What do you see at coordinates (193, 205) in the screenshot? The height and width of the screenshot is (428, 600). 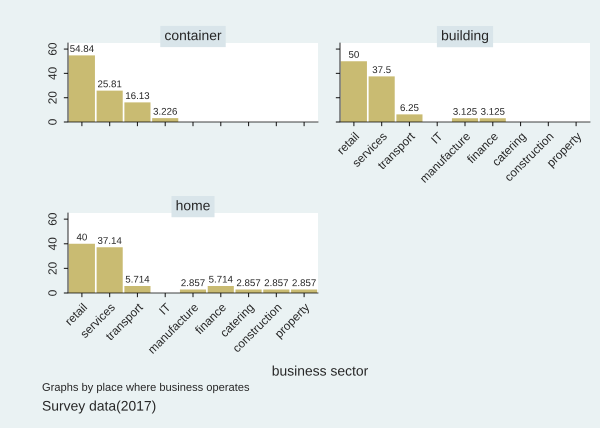 I see `chart-title: home` at bounding box center [193, 205].